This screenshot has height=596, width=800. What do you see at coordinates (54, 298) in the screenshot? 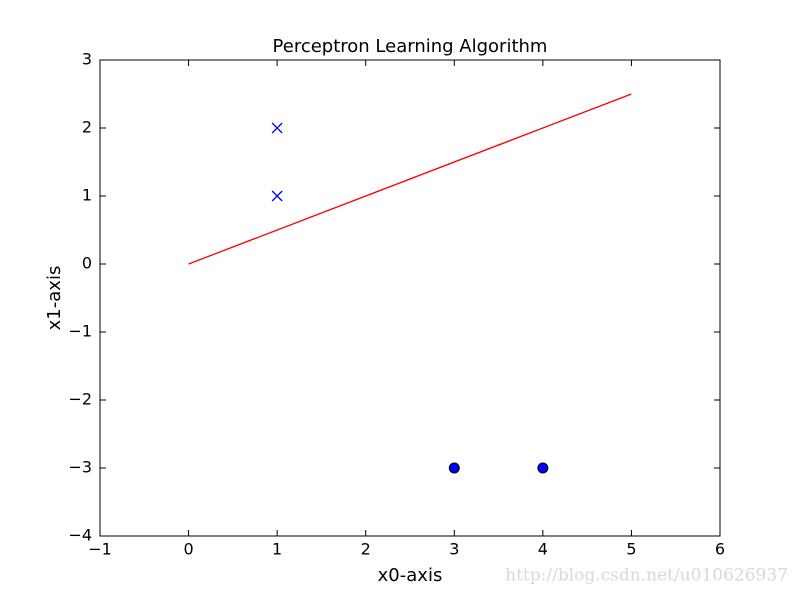
I see `y-axis-label: x1-axis` at bounding box center [54, 298].